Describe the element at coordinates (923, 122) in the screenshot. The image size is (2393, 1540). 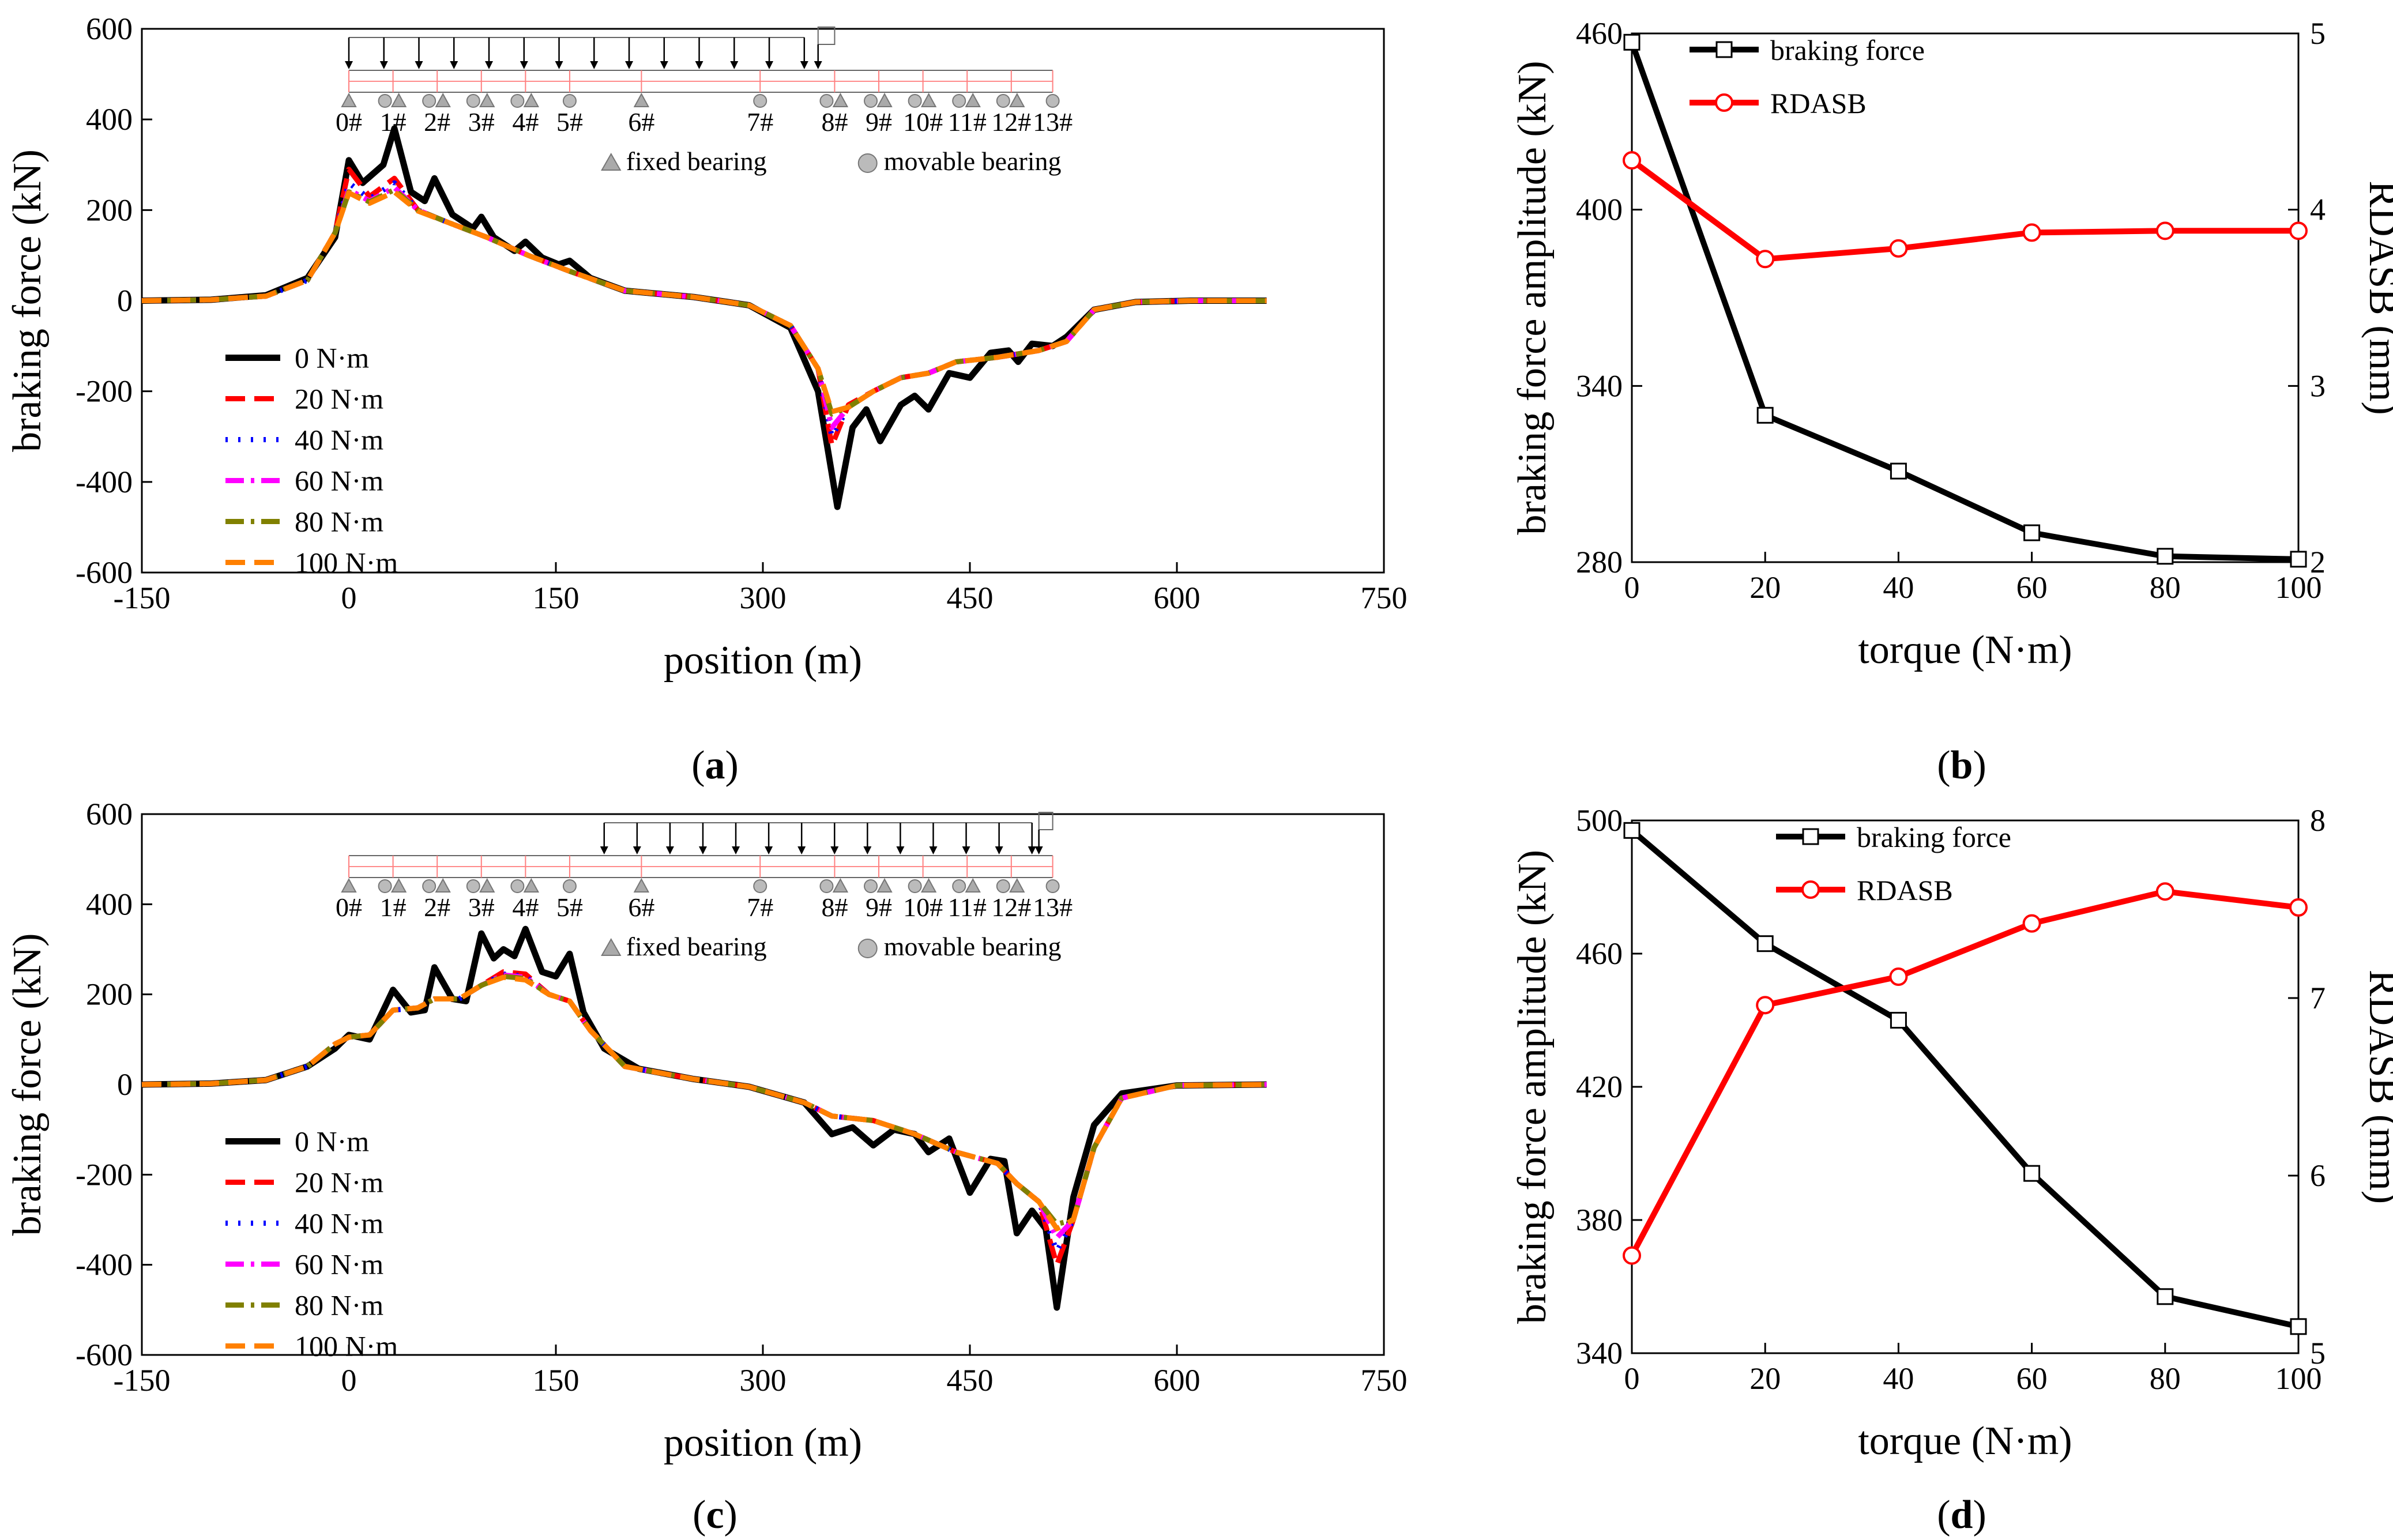
I see `pier-label: 10#` at that location.